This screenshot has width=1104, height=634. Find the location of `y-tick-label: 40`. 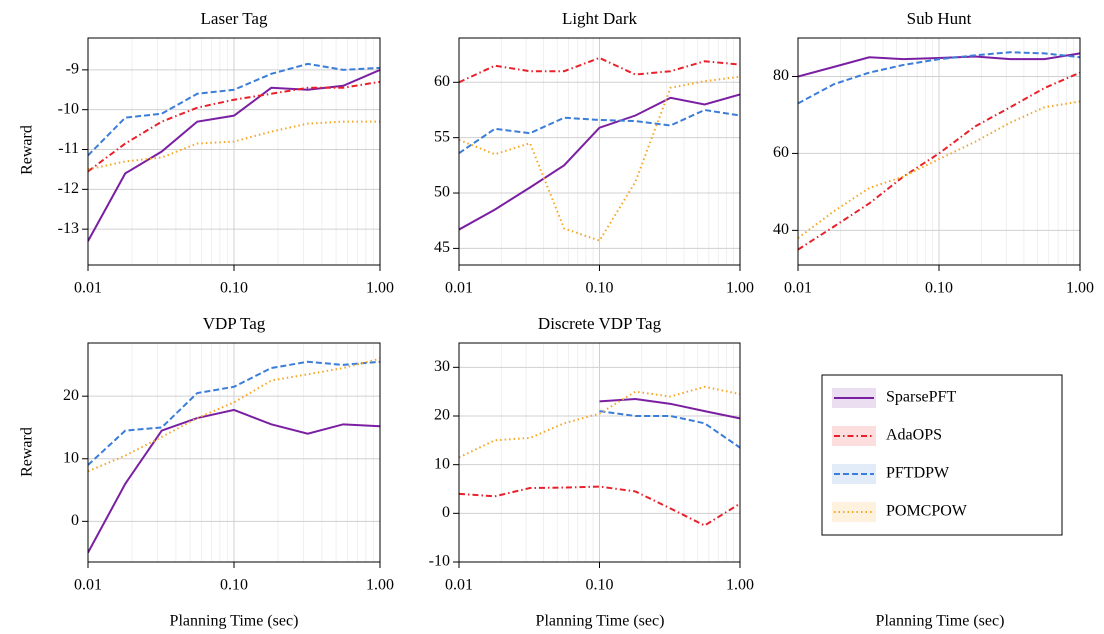

y-tick-label: 40 is located at coordinates (781, 229).